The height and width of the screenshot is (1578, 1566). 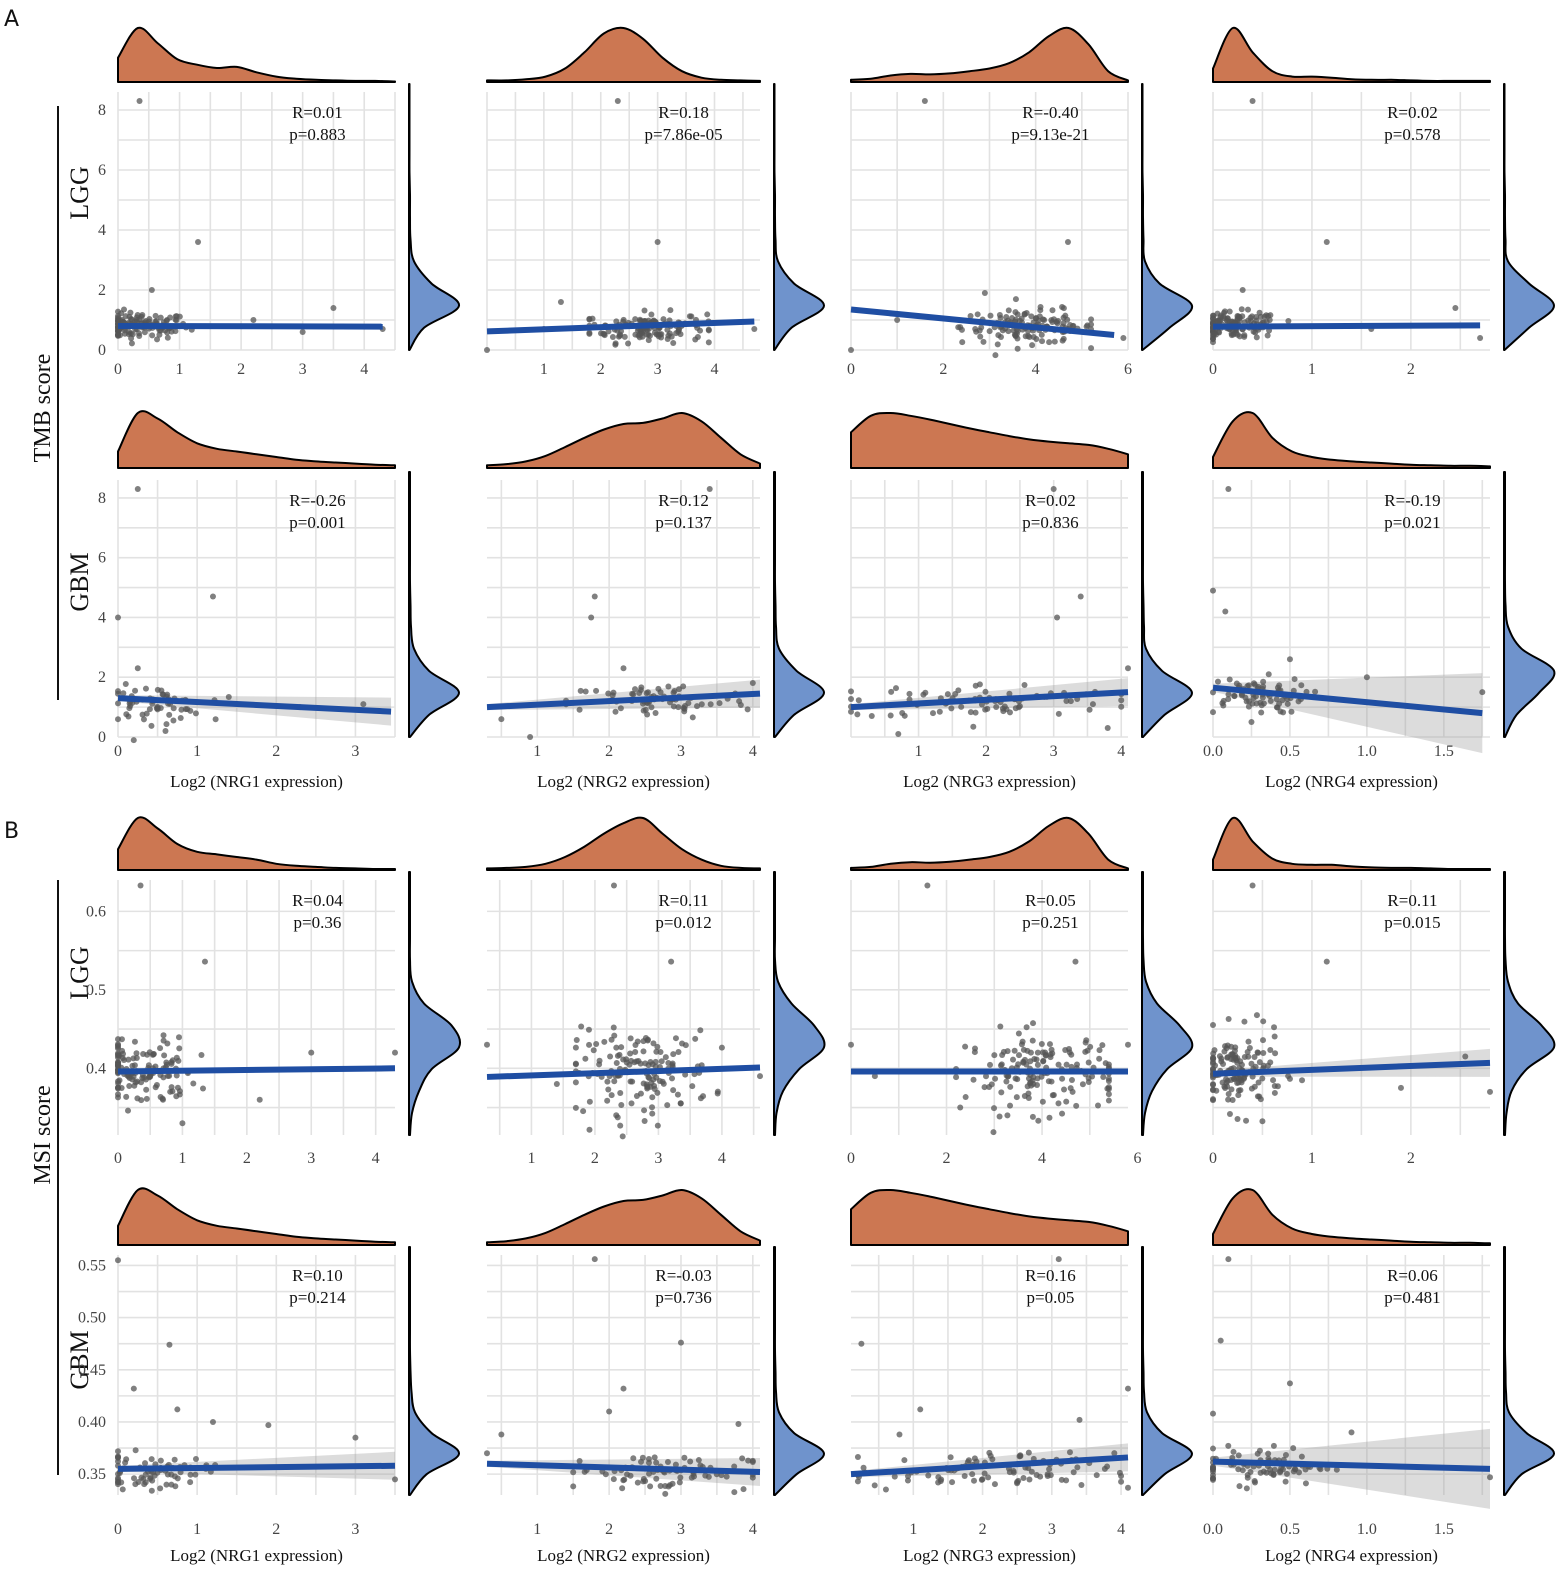 What do you see at coordinates (274, 991) in the screenshot?
I see `plot-b-lgg-nrg1: R=0.04 p=0.36 0 1 2 3 4 0.4 0.5 0.6` at bounding box center [274, 991].